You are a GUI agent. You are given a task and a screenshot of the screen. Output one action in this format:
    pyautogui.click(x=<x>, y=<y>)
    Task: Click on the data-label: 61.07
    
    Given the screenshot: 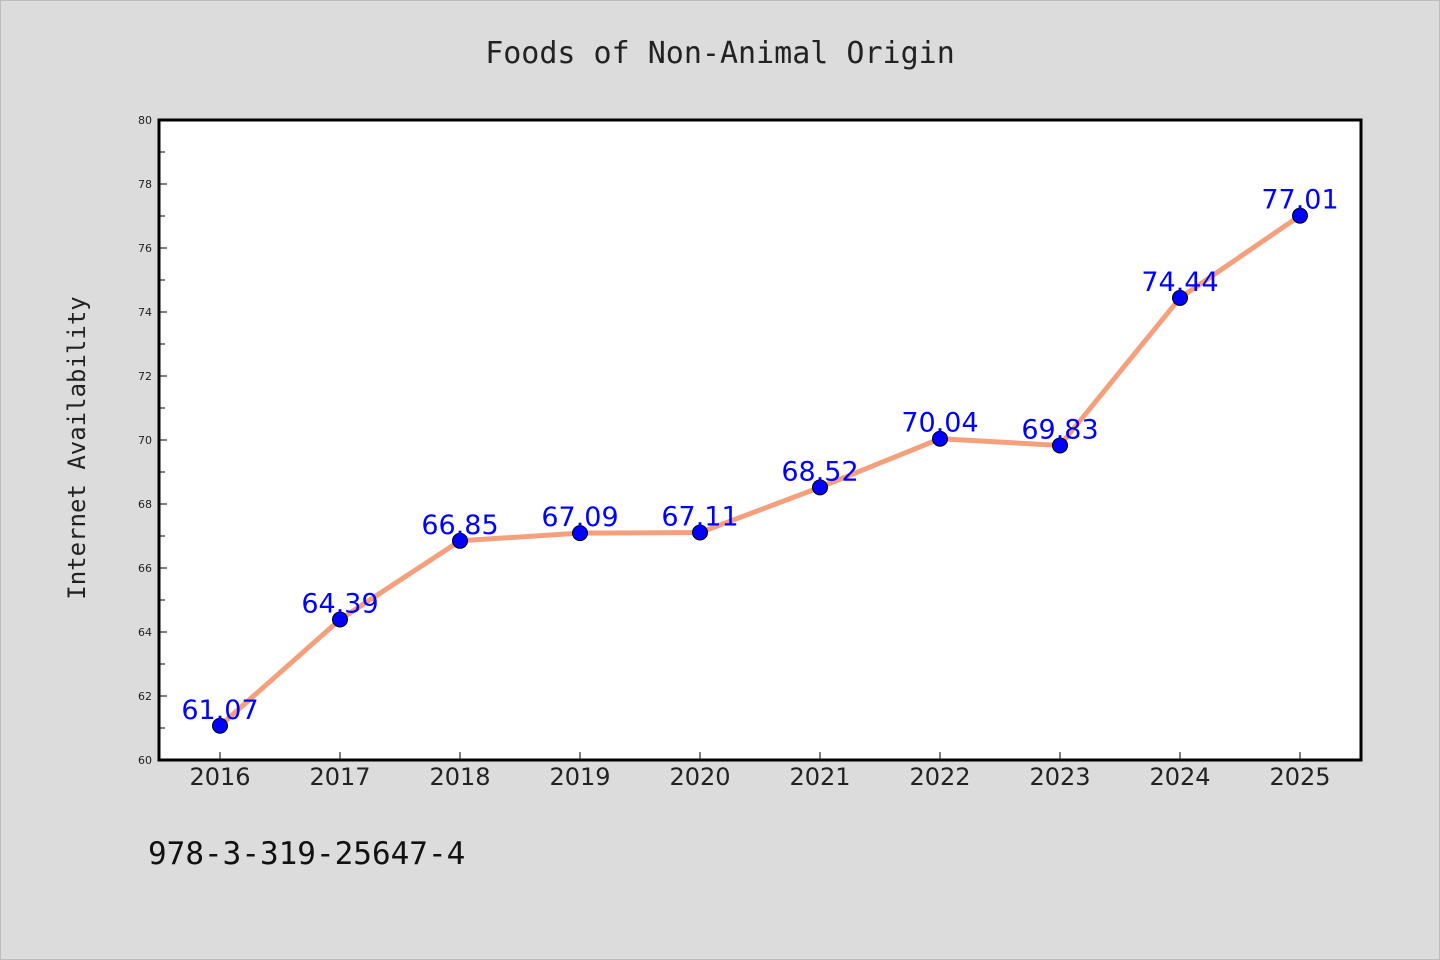 What is the action you would take?
    pyautogui.click(x=219, y=710)
    